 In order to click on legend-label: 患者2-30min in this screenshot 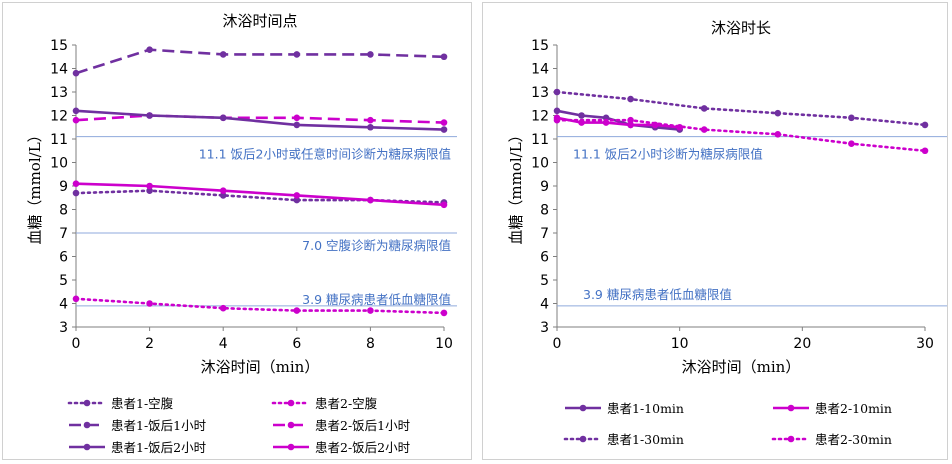, I will do `click(853, 439)`.